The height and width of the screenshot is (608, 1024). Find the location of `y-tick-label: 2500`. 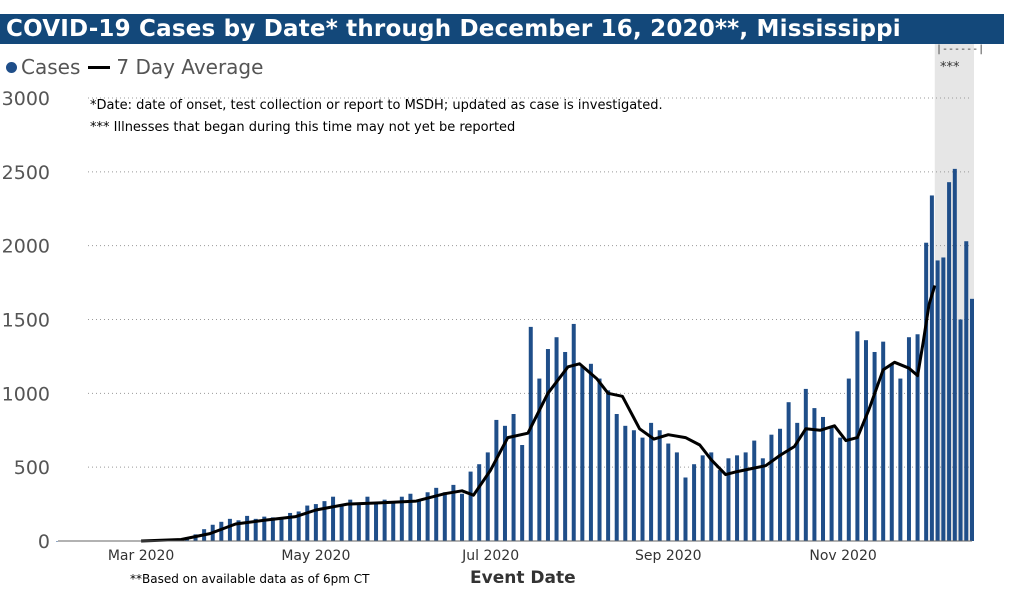

y-tick-label: 2500 is located at coordinates (26, 173).